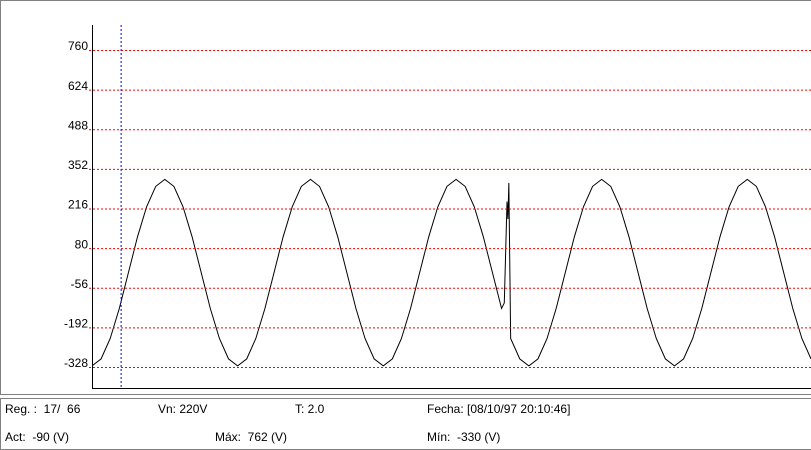 The height and width of the screenshot is (450, 811). Describe the element at coordinates (78, 205) in the screenshot. I see `y-tick-label: 216` at that location.